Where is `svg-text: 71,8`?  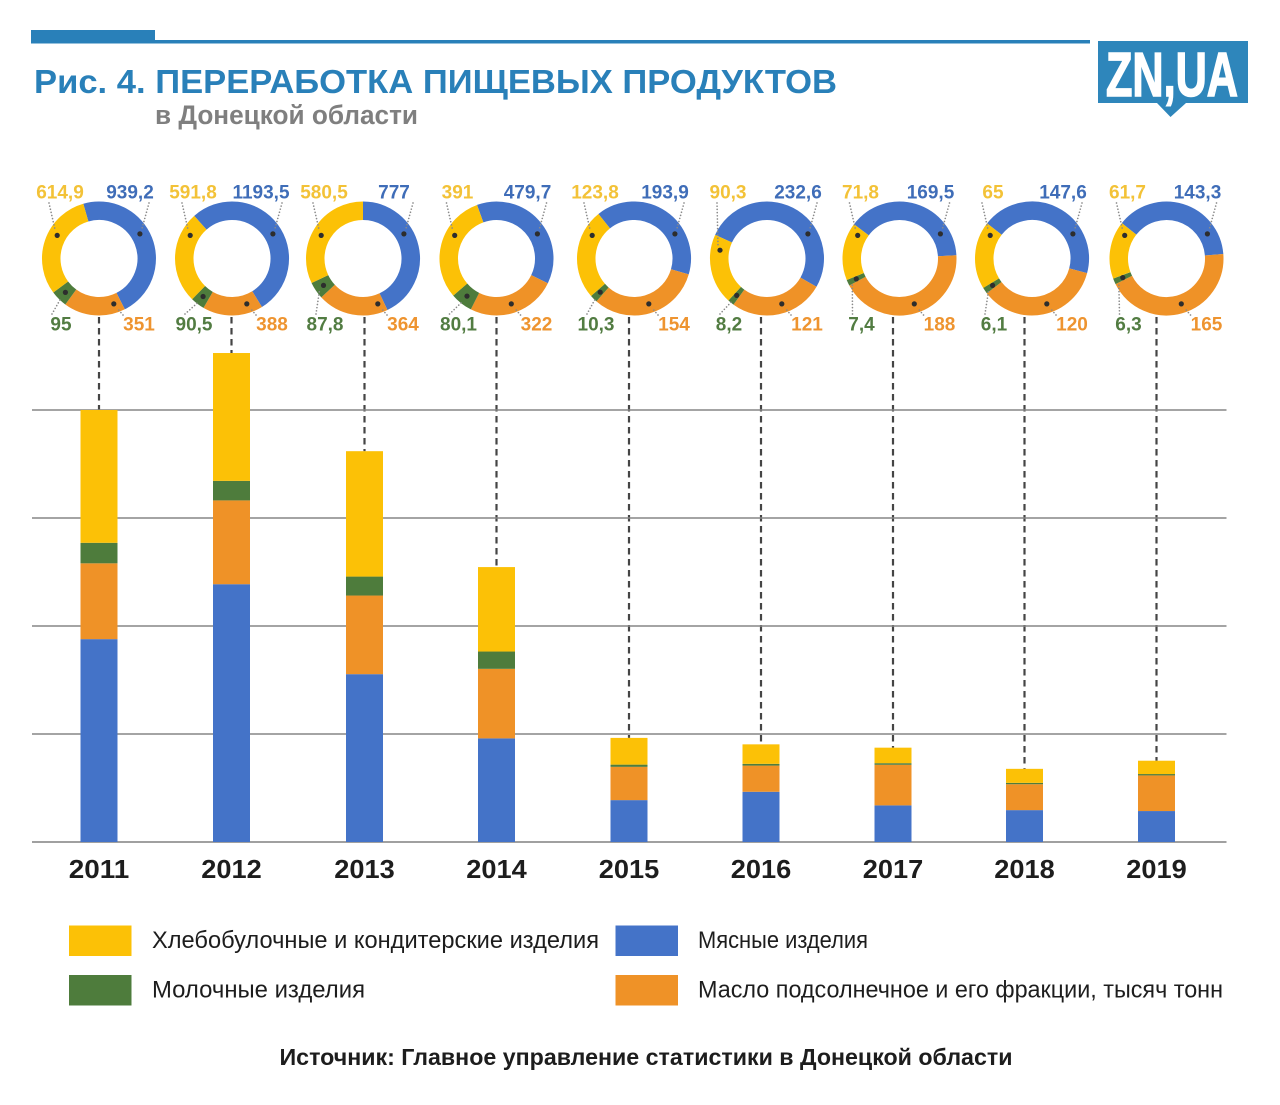
svg-text: 71,8 is located at coordinates (860, 193).